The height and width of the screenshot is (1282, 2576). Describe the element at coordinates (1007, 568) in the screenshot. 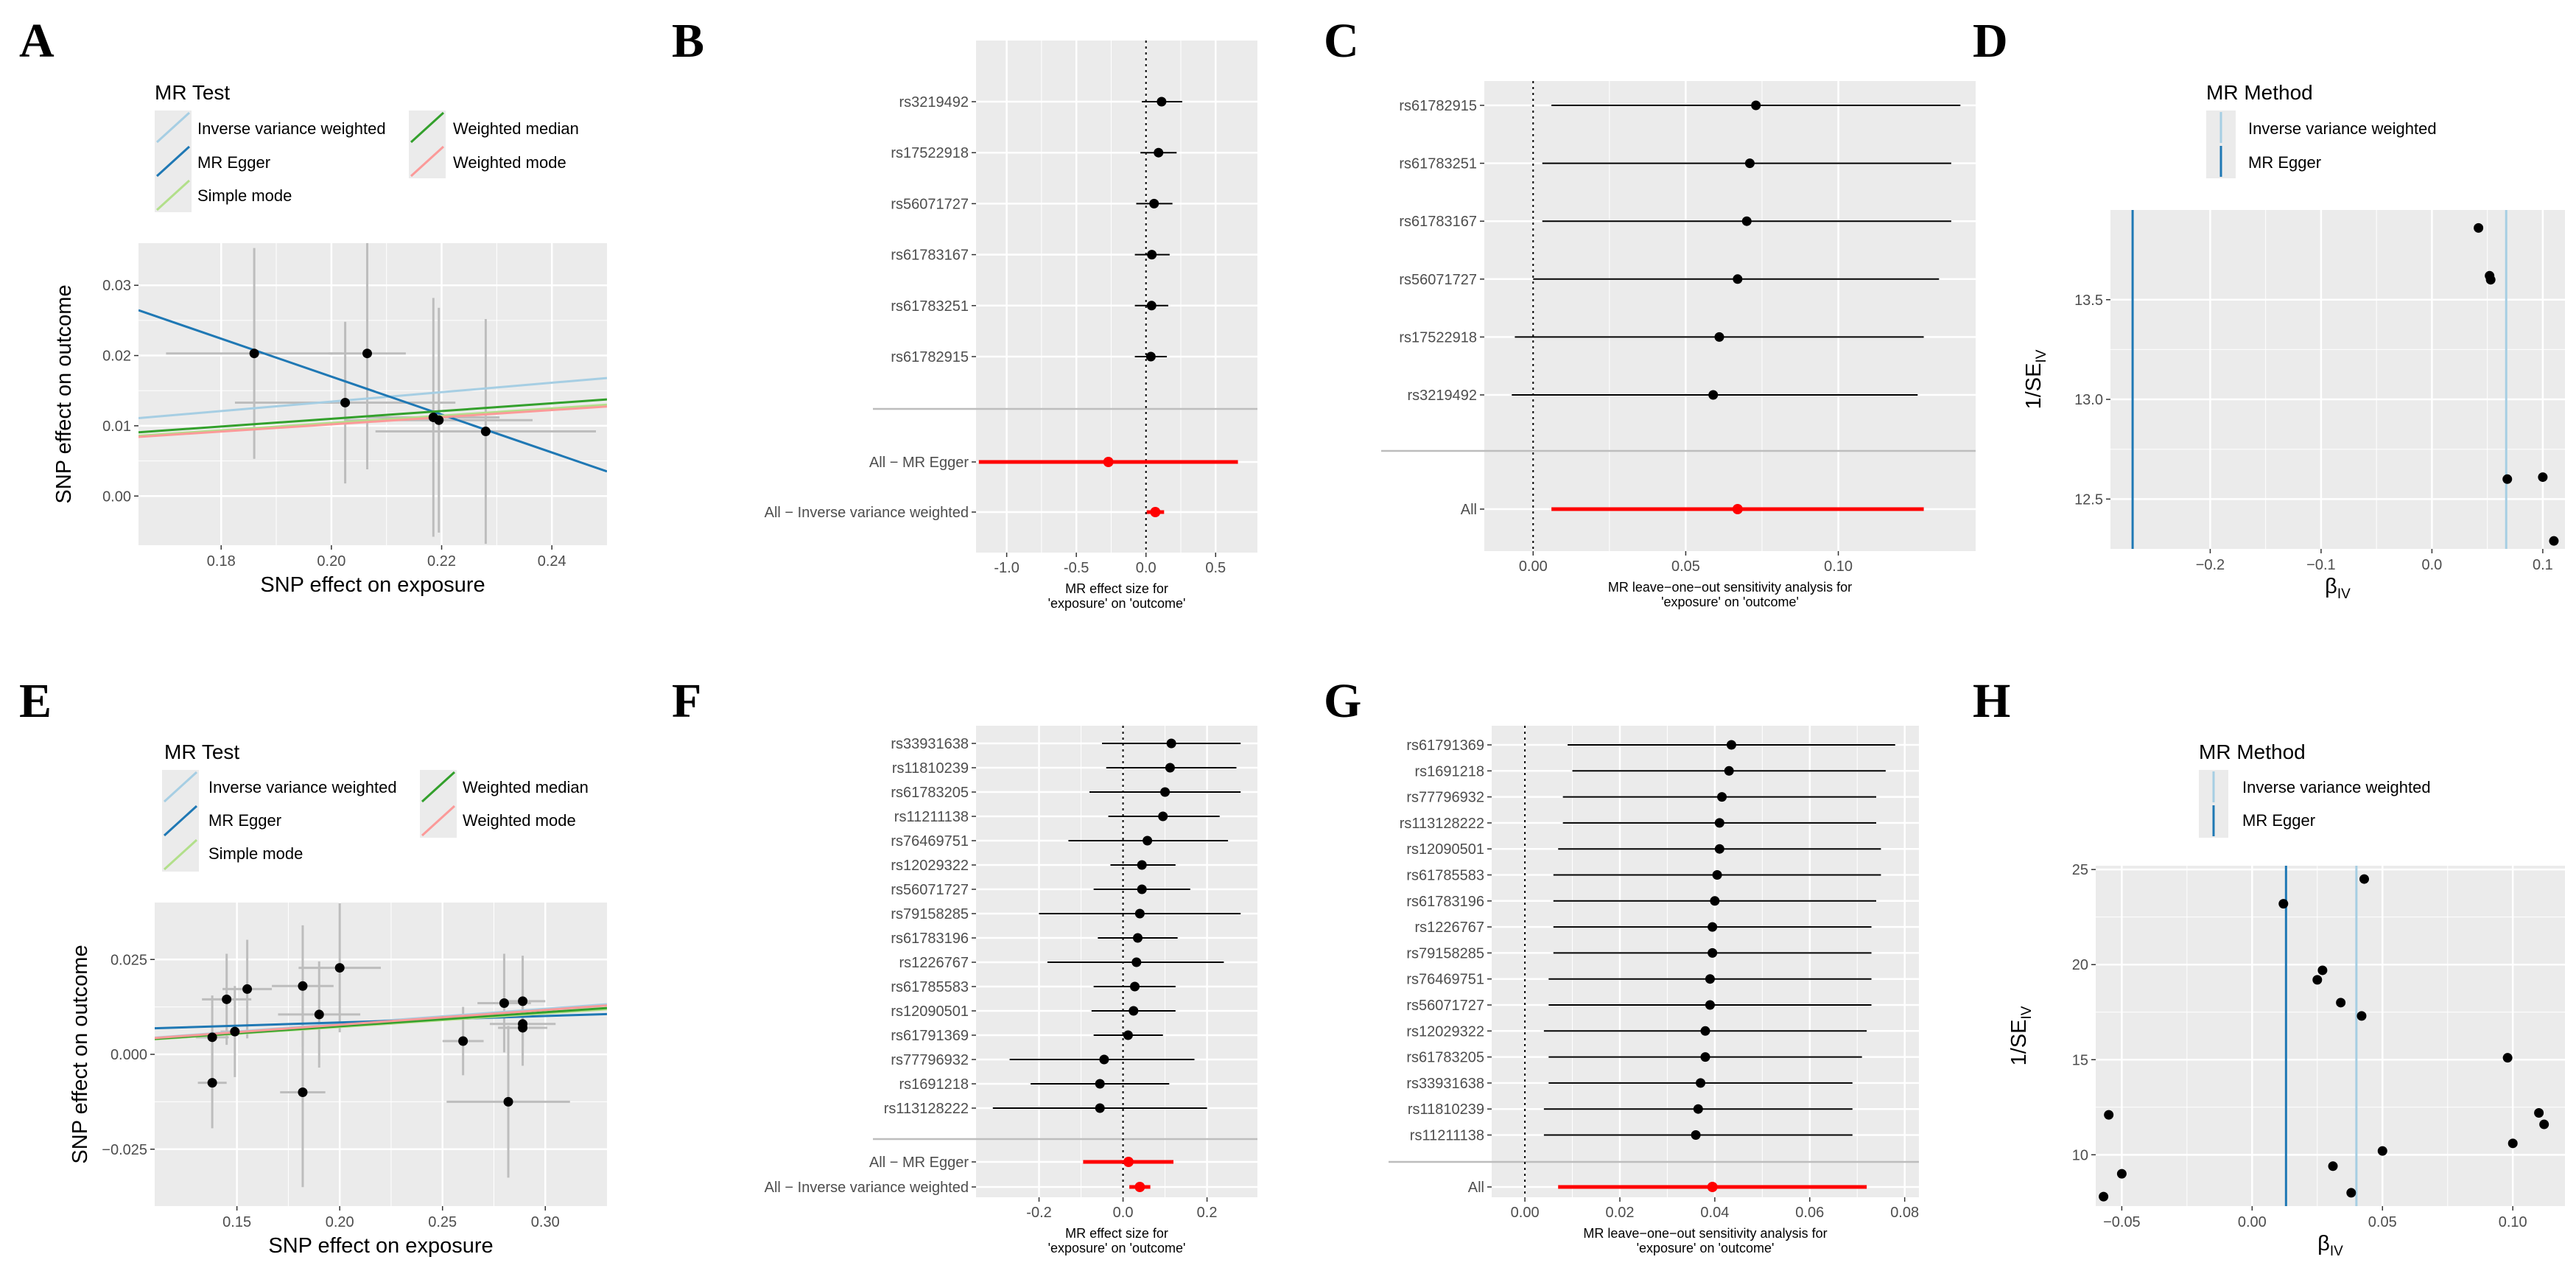

I see `x-tick-label: -1.0` at that location.